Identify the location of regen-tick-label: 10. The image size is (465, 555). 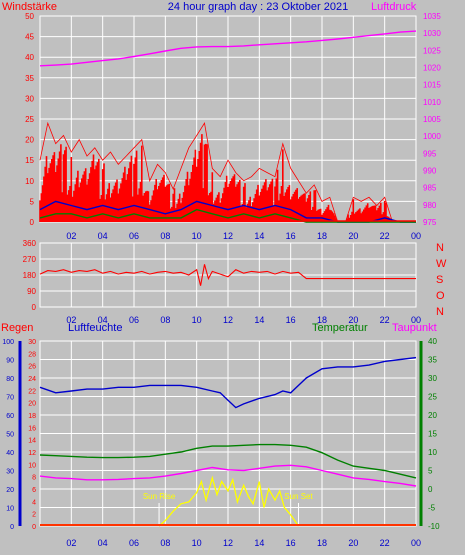
(10, 509).